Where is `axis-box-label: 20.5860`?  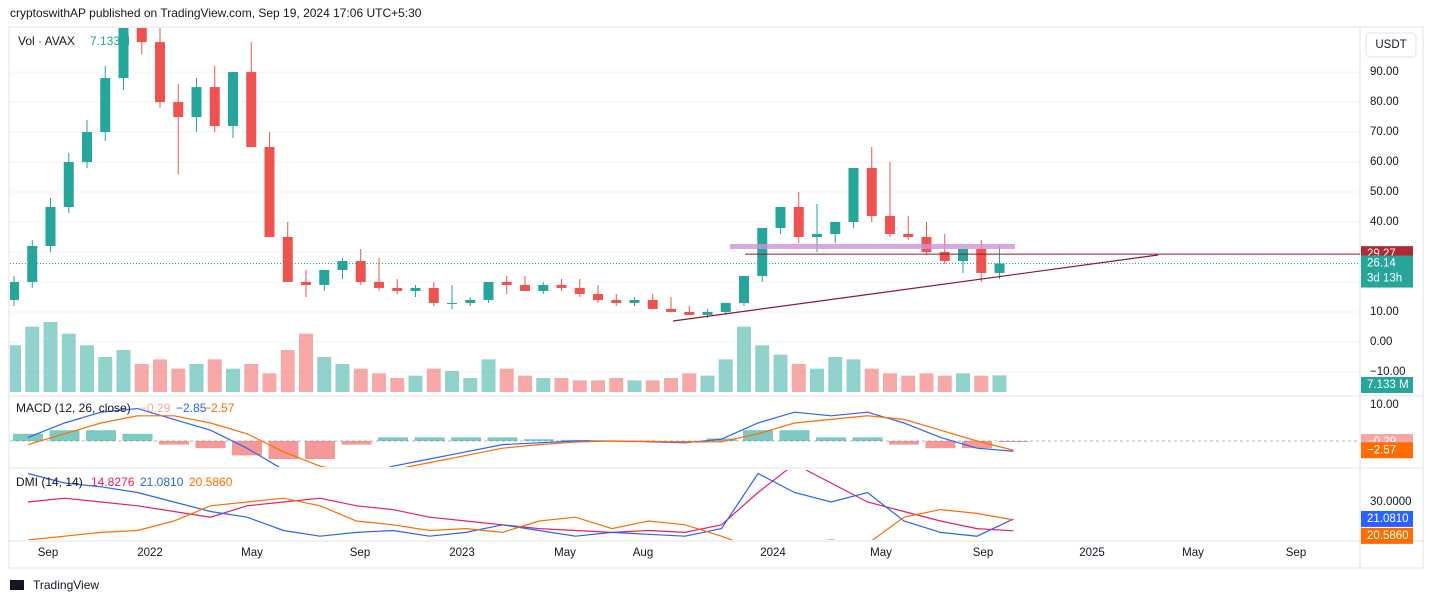 axis-box-label: 20.5860 is located at coordinates (1388, 536).